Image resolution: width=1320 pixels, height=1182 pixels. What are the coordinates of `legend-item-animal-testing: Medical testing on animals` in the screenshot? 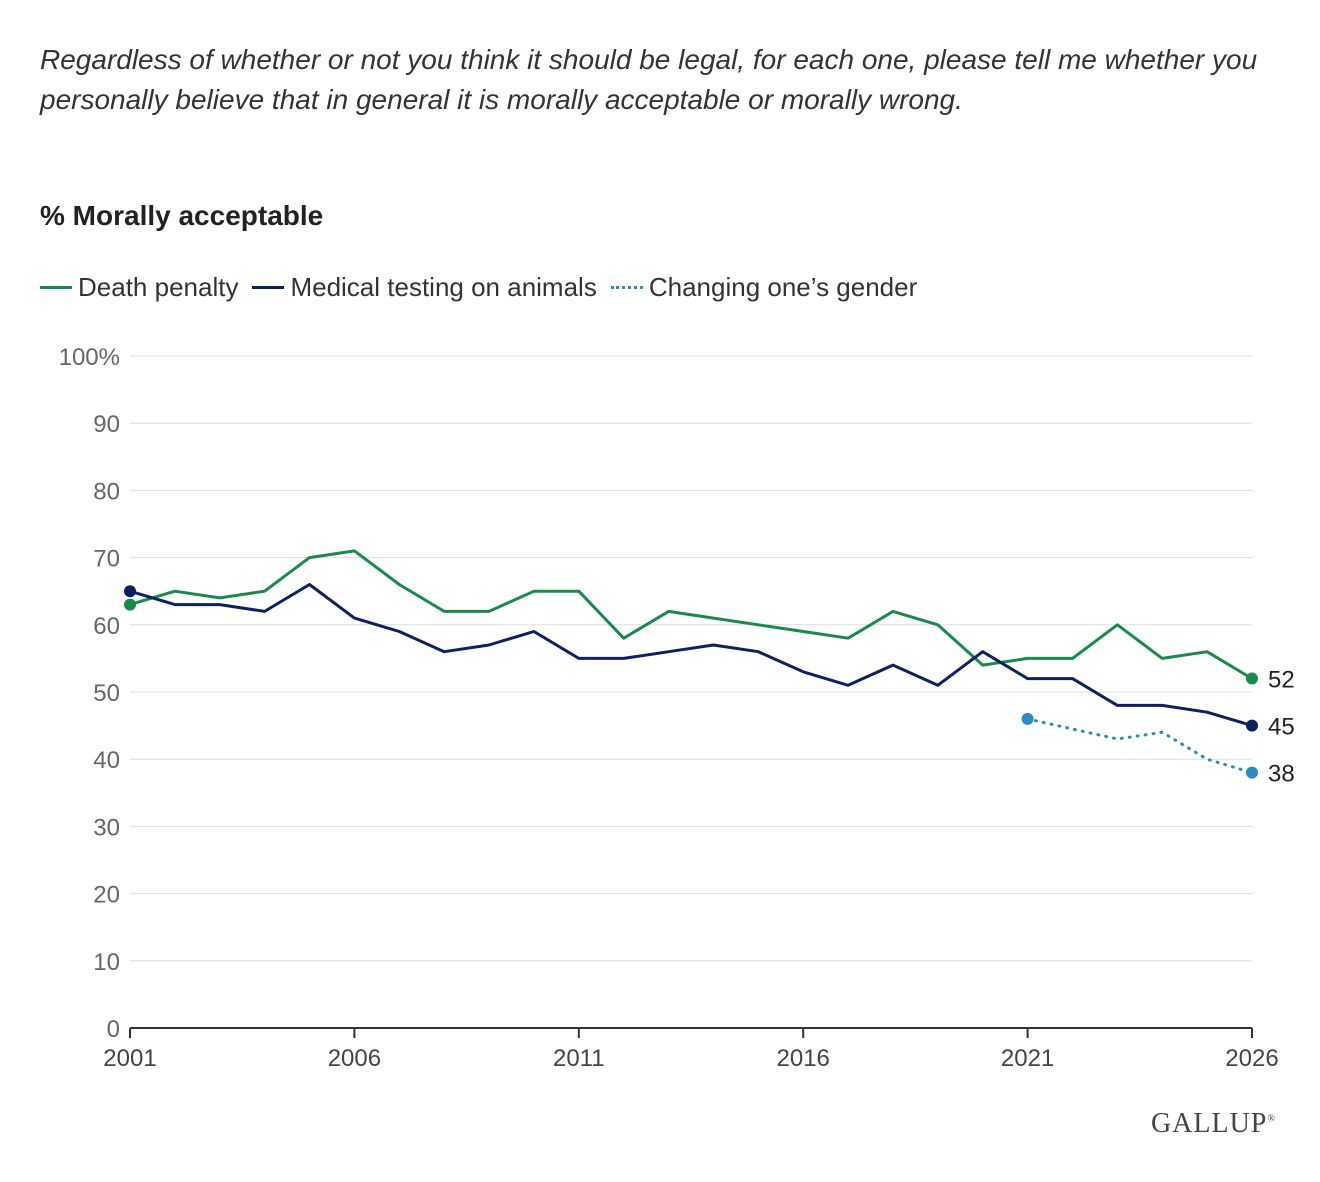 It's located at (424, 287).